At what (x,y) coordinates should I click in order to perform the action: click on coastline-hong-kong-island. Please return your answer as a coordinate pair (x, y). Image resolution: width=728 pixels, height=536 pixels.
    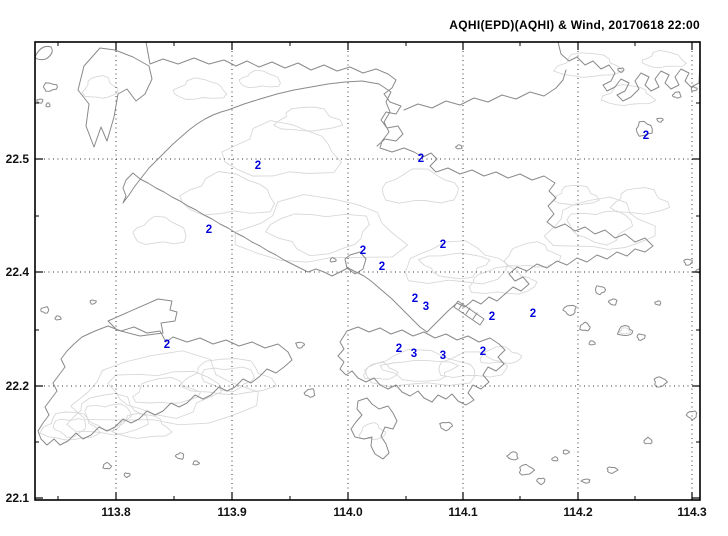
    Looking at the image, I should click on (421, 366).